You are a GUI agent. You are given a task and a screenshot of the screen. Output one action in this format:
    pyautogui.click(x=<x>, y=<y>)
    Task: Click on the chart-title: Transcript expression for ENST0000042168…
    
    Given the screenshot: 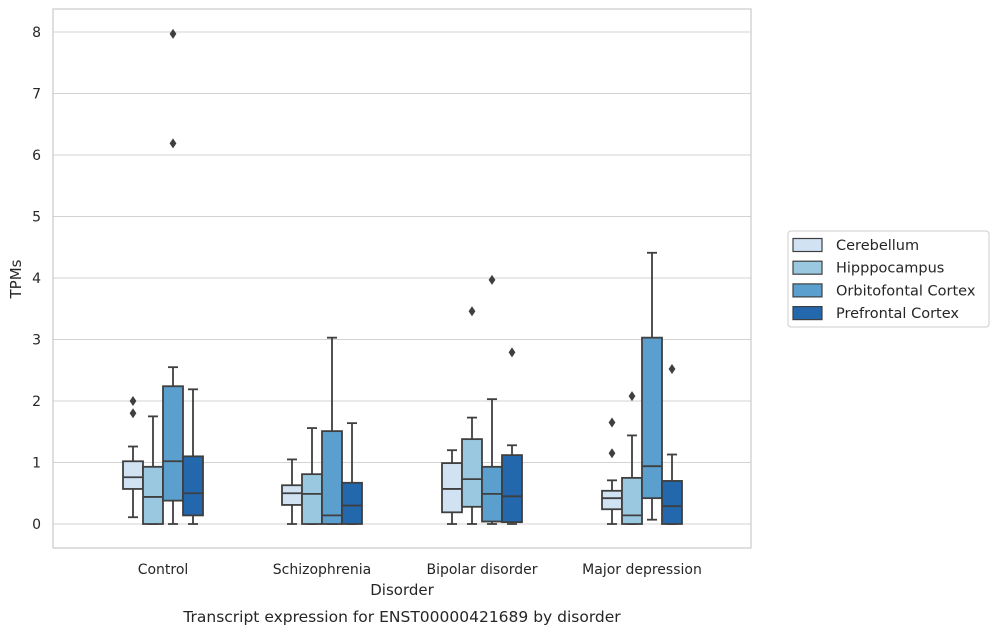 What is the action you would take?
    pyautogui.click(x=401, y=617)
    